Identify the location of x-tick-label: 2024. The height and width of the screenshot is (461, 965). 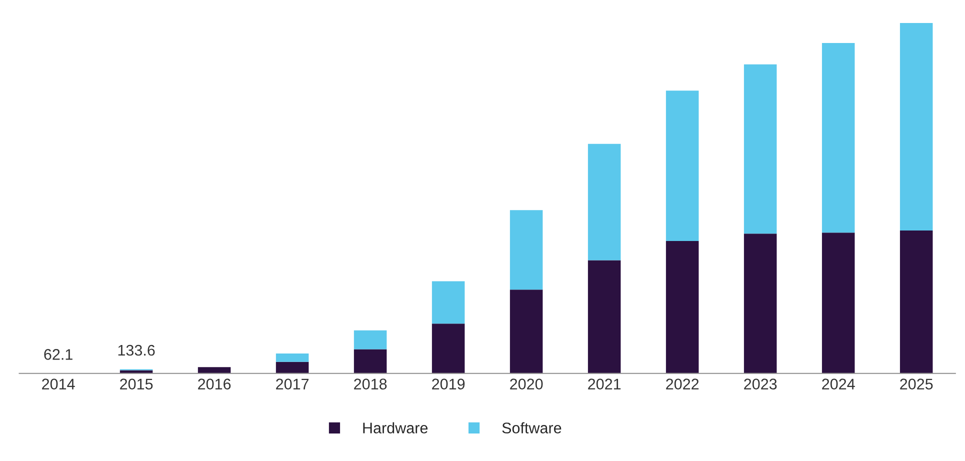
(838, 384).